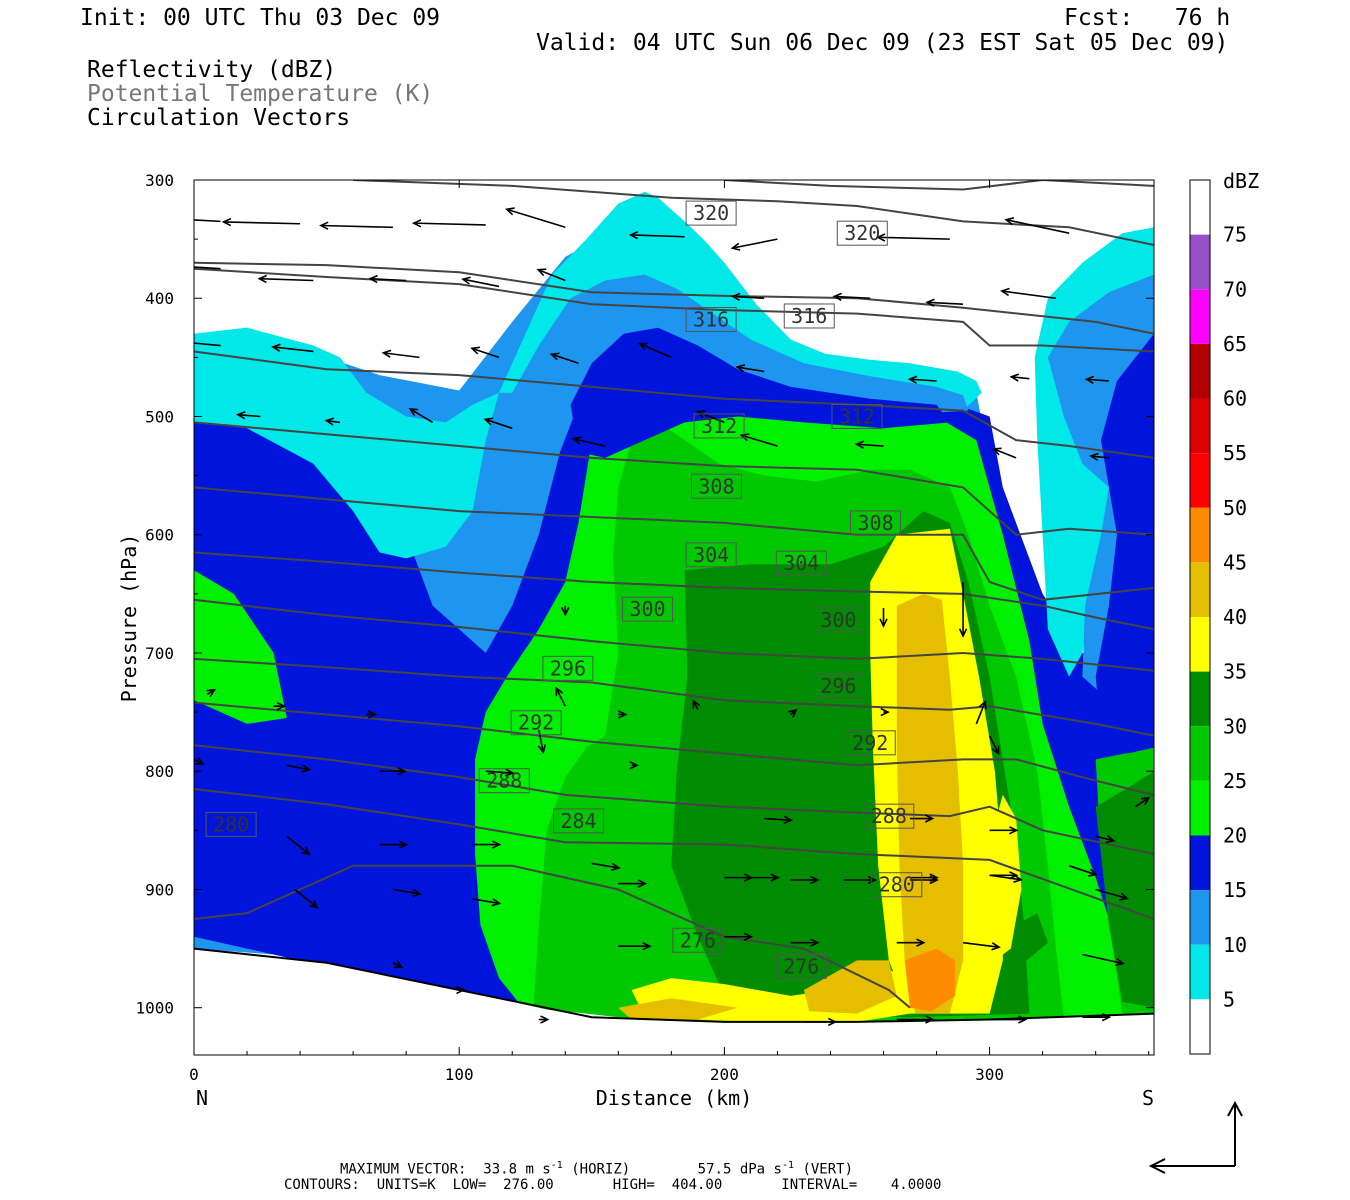  I want to click on colorbar-level-label: 10, so click(1235, 945).